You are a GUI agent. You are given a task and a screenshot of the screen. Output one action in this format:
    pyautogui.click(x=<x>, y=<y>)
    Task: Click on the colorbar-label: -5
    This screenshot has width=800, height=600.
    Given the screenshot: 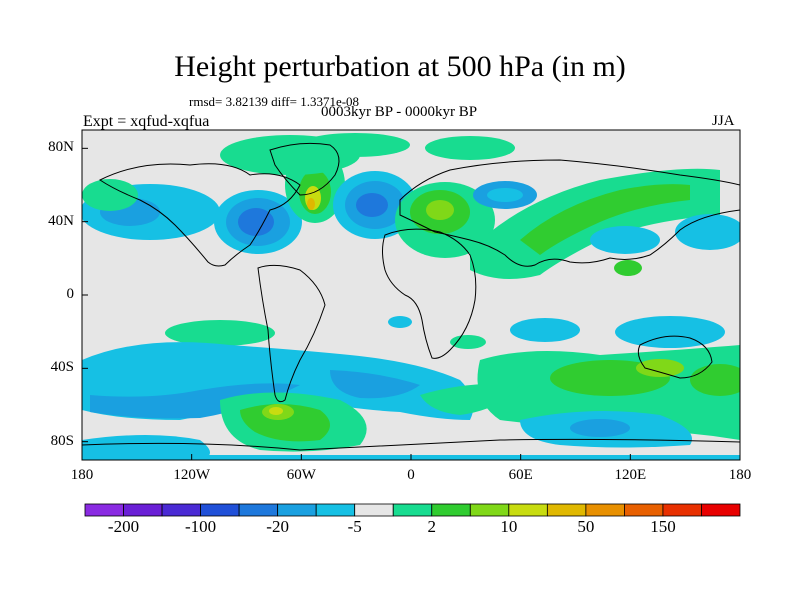 What is the action you would take?
    pyautogui.click(x=354, y=526)
    